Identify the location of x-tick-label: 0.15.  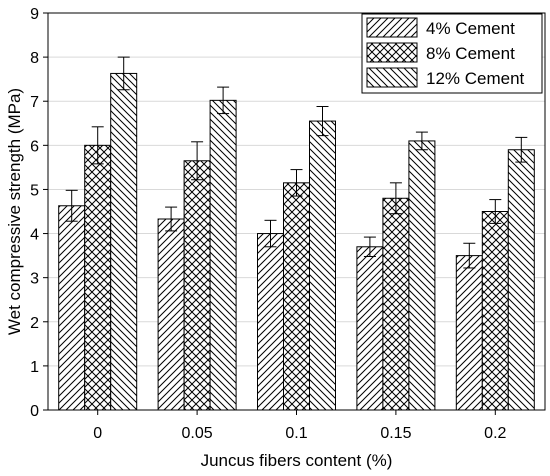
(395, 433).